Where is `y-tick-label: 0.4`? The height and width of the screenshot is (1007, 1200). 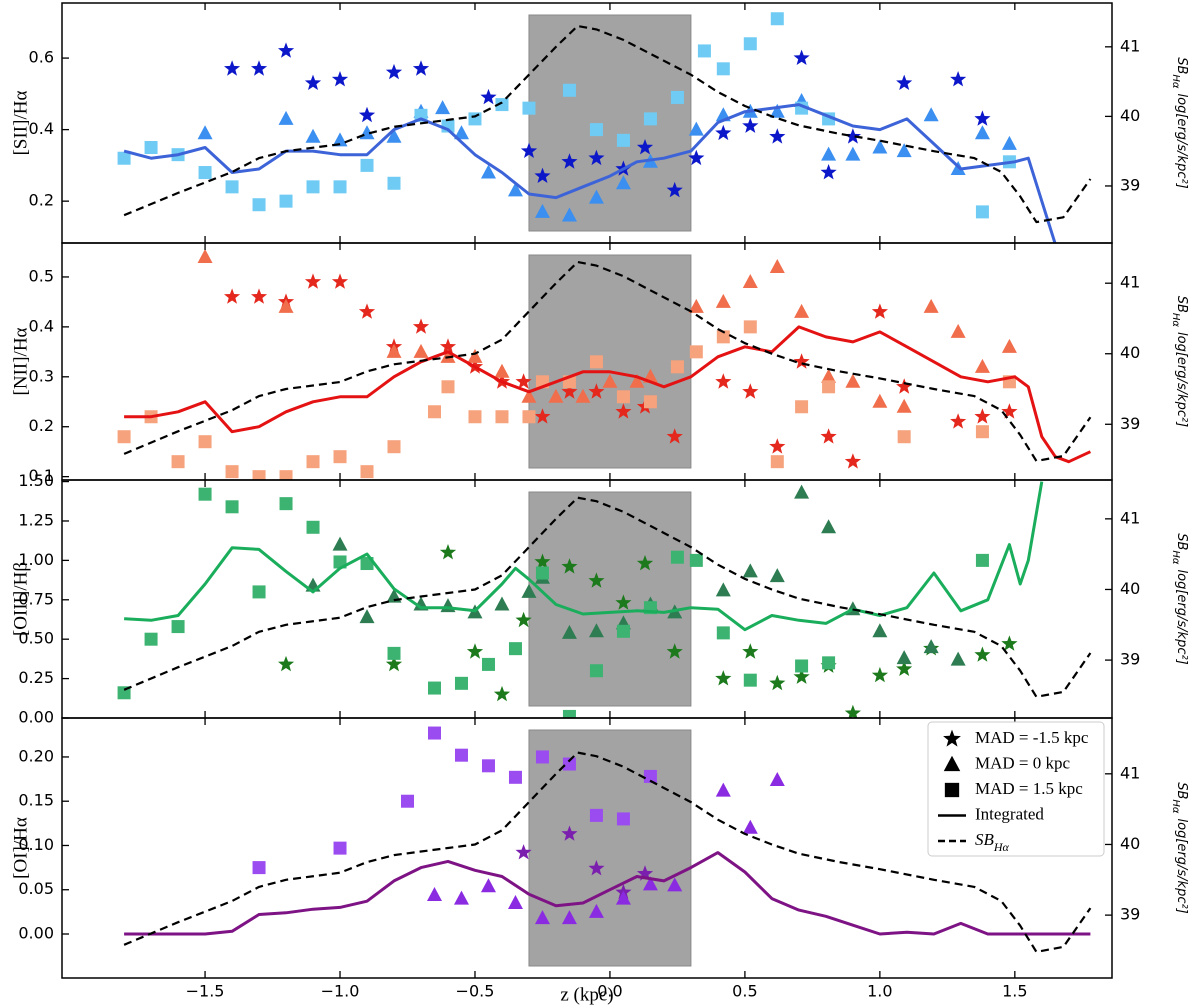 y-tick-label: 0.4 is located at coordinates (41, 128).